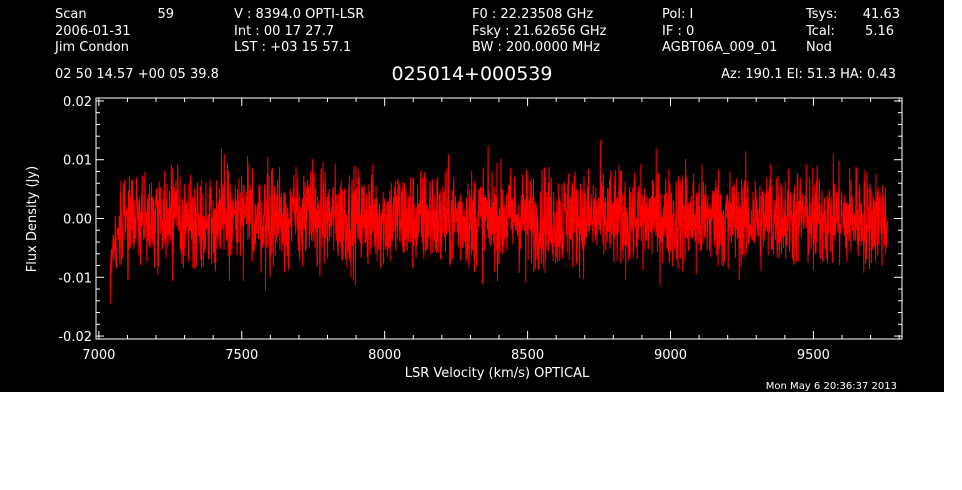  I want to click on scan-label: Scan, so click(71, 14).